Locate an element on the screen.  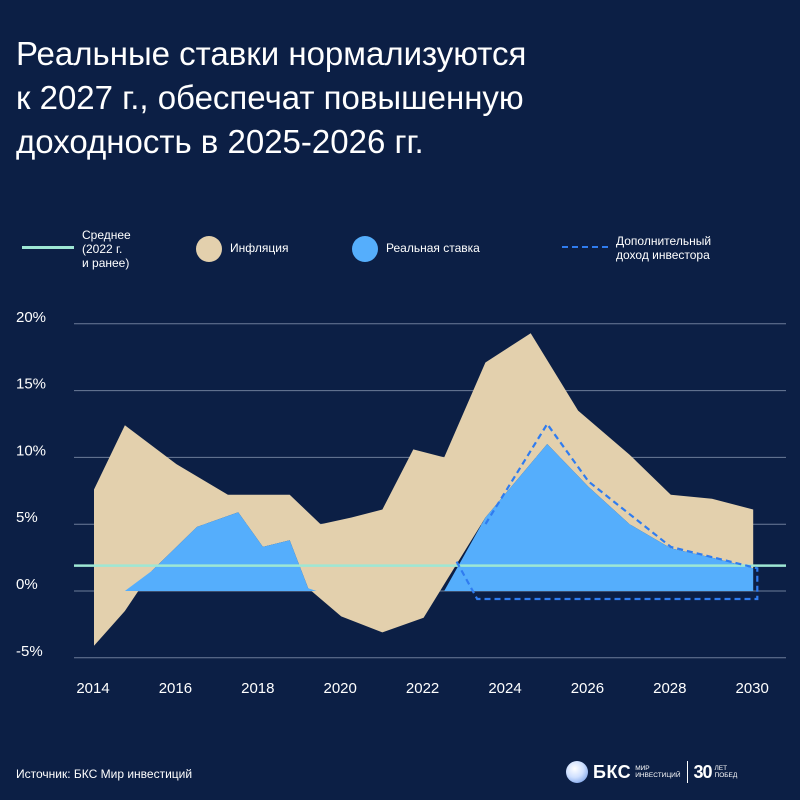
inflation-swatch is located at coordinates (209, 249).